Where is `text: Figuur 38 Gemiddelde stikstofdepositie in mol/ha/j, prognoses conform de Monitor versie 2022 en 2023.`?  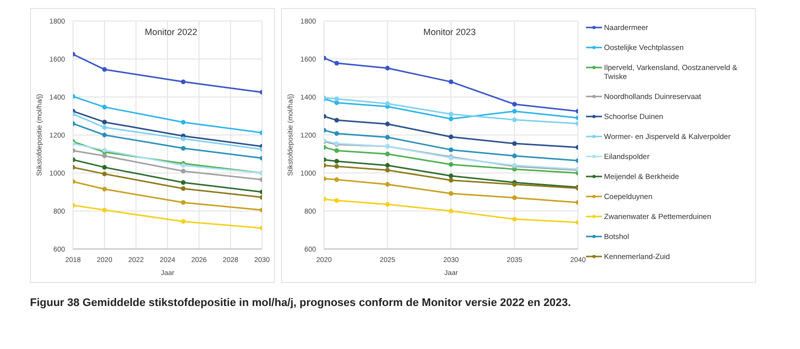
text: Figuur 38 Gemiddelde stikstofdepositie in mol/ha/j, prognoses conform de Monitor versie 2022 en 2023. is located at coordinates (301, 303).